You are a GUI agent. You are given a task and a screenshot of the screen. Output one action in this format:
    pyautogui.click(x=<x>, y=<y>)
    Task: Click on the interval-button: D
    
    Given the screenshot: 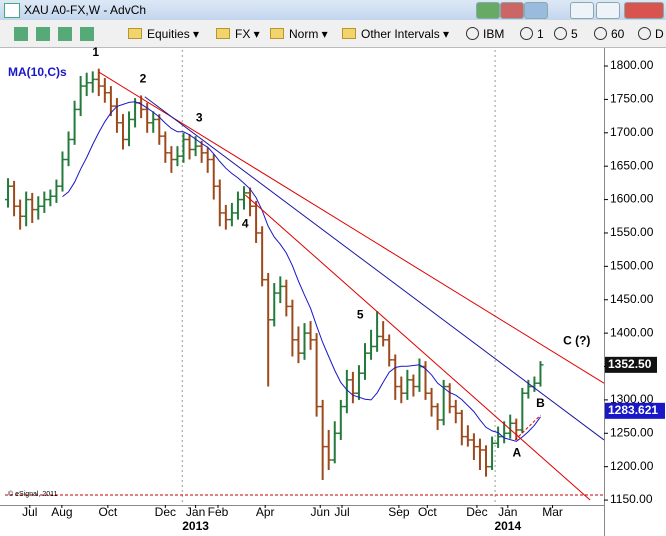 What is the action you would take?
    pyautogui.click(x=651, y=34)
    